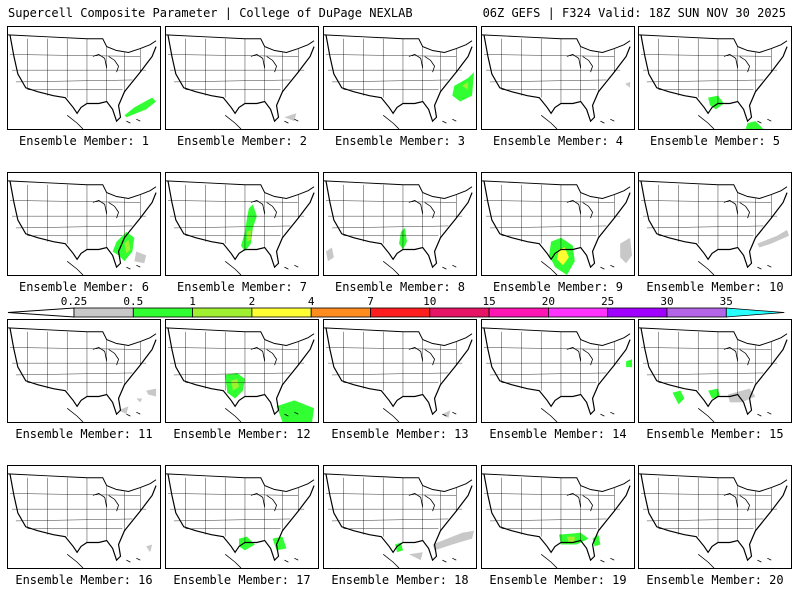 The height and width of the screenshot is (600, 800). I want to click on member-label: Ensemble Member: 7, so click(242, 287).